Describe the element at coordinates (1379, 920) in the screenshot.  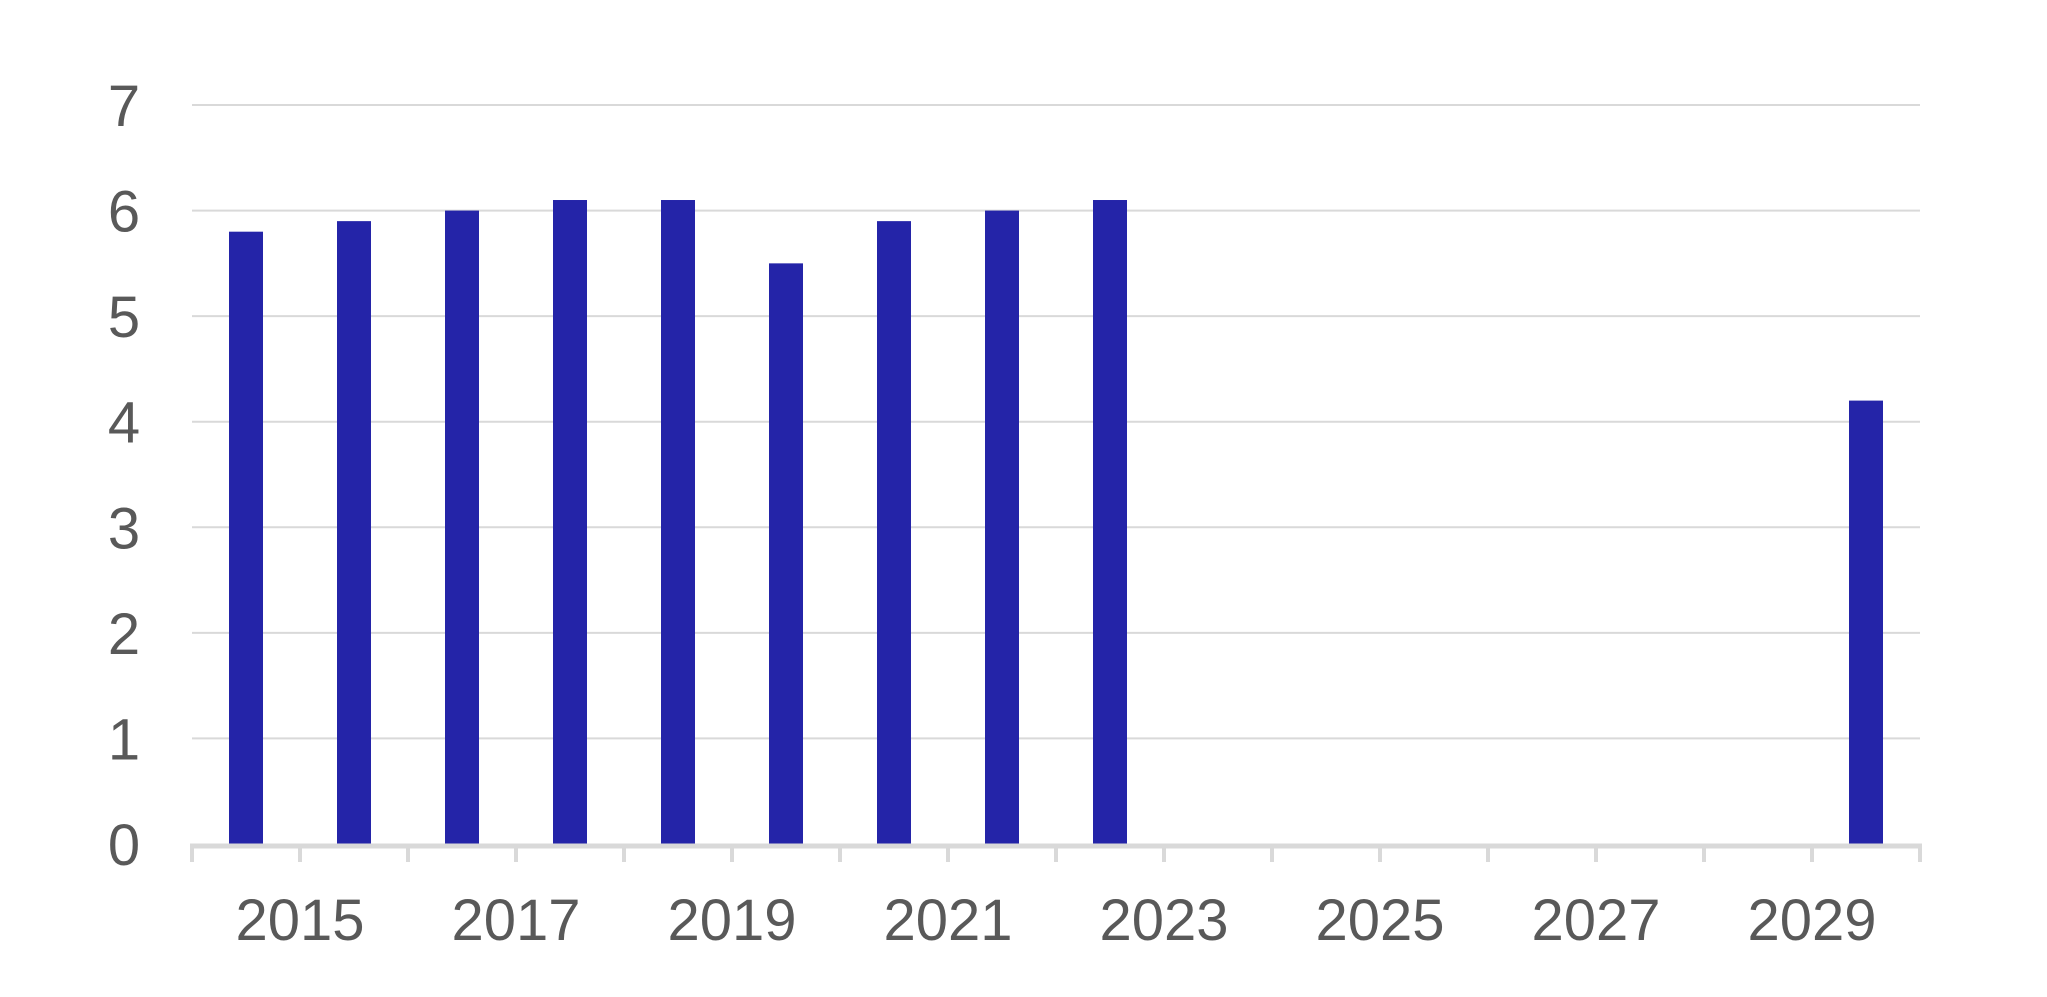
I see `x-tick-label: 2025` at that location.